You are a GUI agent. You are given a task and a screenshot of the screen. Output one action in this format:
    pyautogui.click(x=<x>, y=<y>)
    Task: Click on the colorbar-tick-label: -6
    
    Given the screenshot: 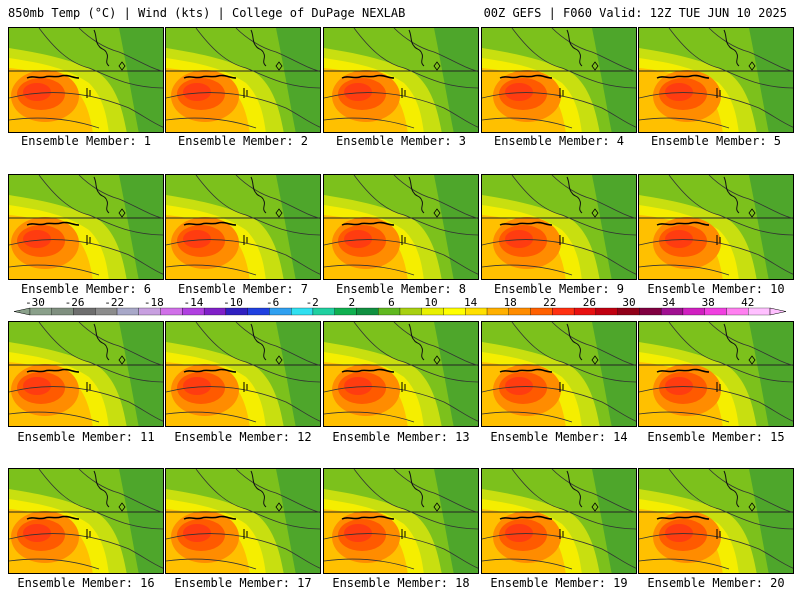 What is the action you would take?
    pyautogui.click(x=272, y=302)
    